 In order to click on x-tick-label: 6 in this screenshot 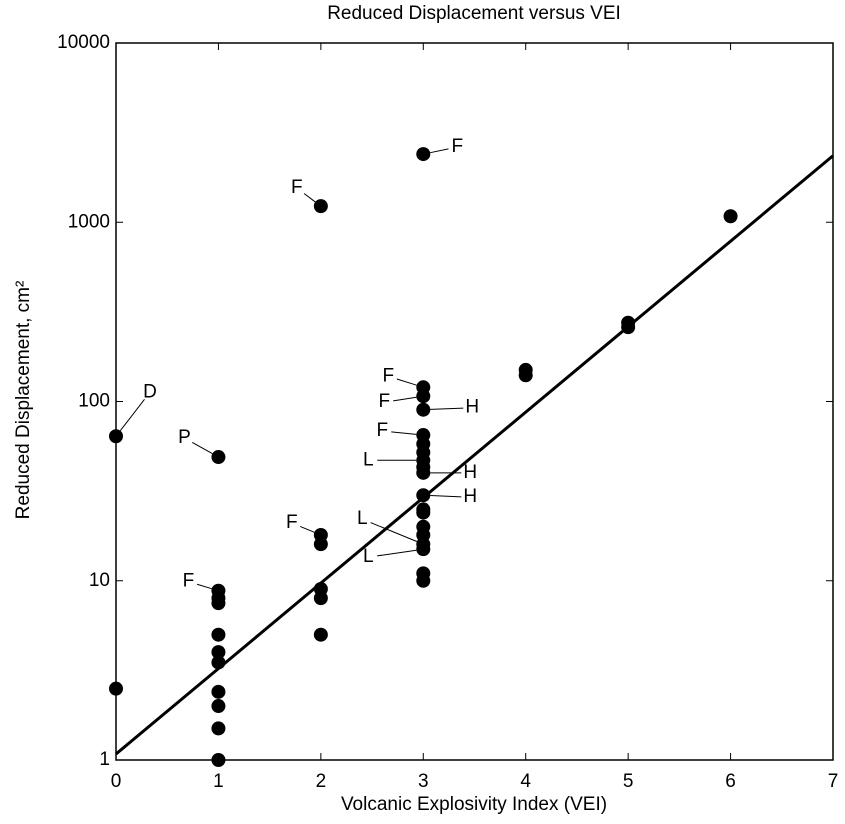, I will do `click(730, 781)`.